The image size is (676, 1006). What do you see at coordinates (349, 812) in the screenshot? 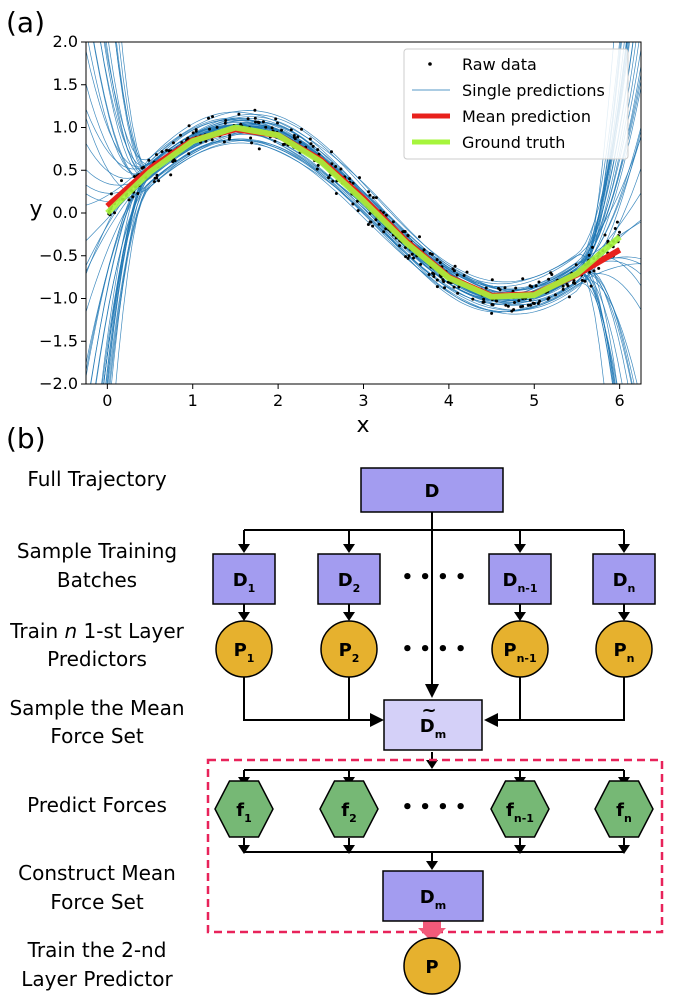
I see `force-node-2-label: f2` at bounding box center [349, 812].